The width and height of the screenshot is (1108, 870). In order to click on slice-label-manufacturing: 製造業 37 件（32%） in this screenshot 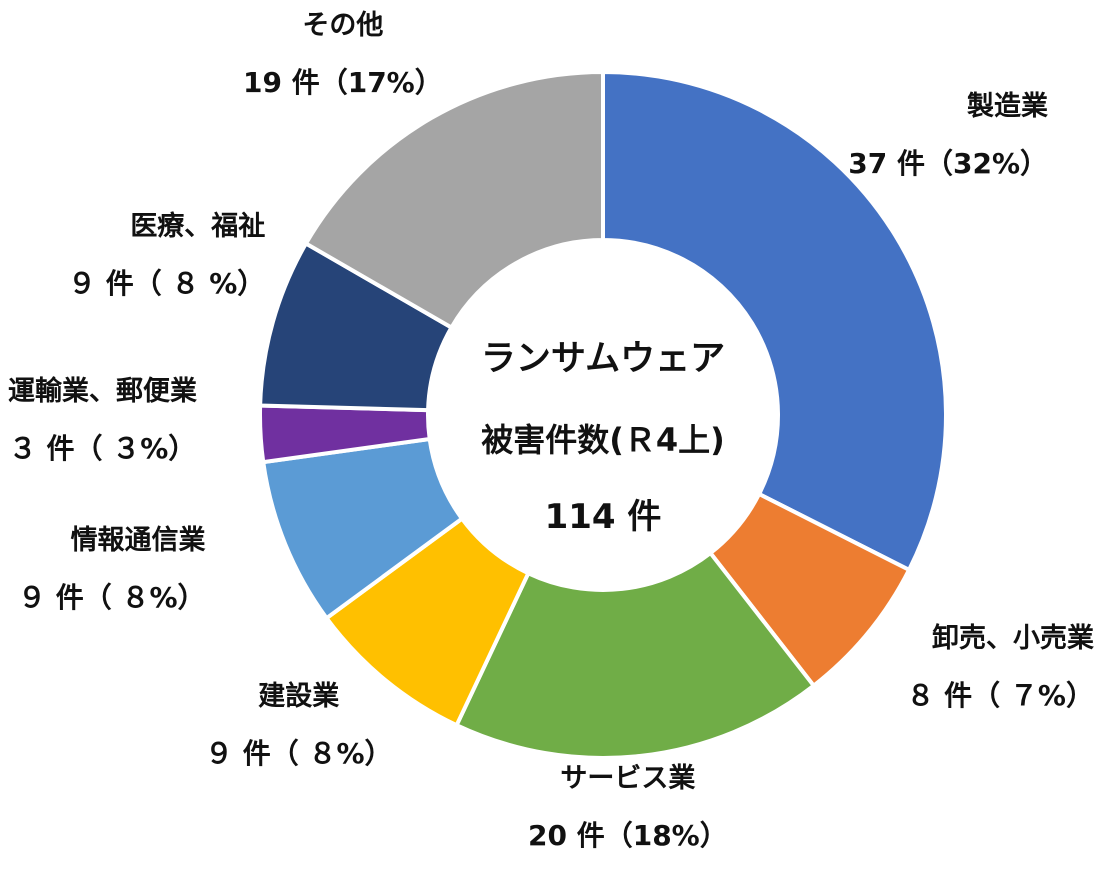, I will do `click(948, 135)`.